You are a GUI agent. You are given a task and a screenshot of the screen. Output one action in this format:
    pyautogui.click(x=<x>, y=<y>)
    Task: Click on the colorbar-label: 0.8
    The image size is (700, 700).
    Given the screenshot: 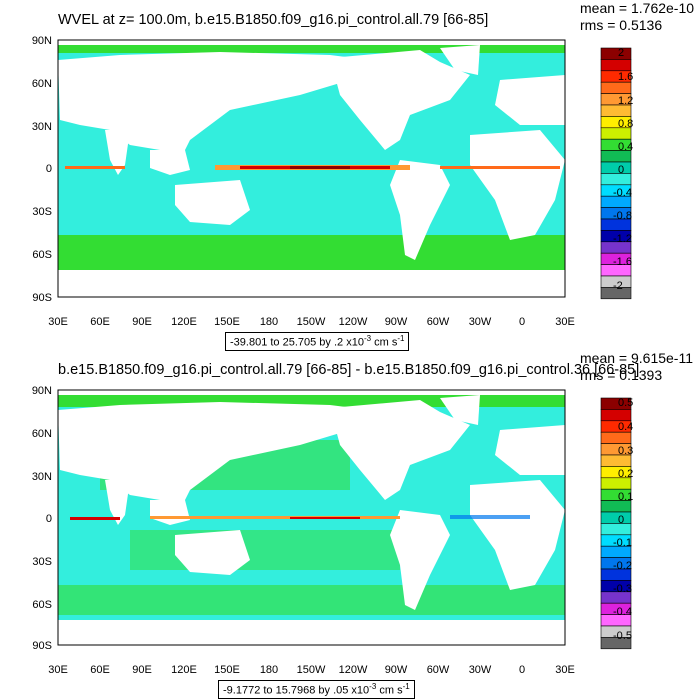 What is the action you would take?
    pyautogui.click(x=625, y=124)
    